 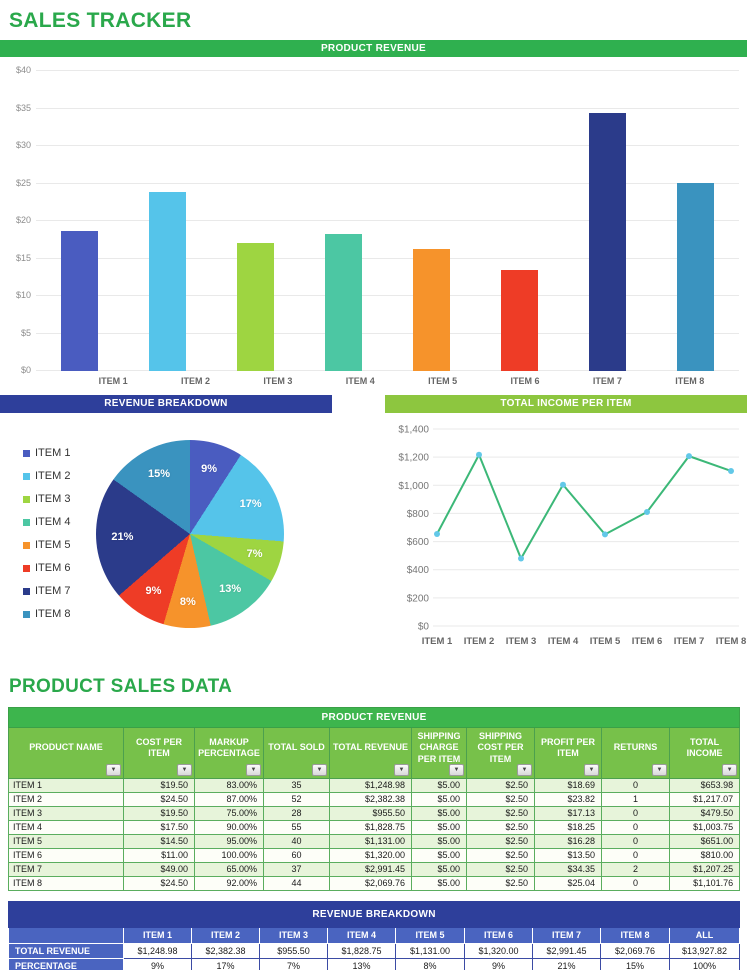 What do you see at coordinates (66, 813) in the screenshot?
I see `cell: ITEM 3` at bounding box center [66, 813].